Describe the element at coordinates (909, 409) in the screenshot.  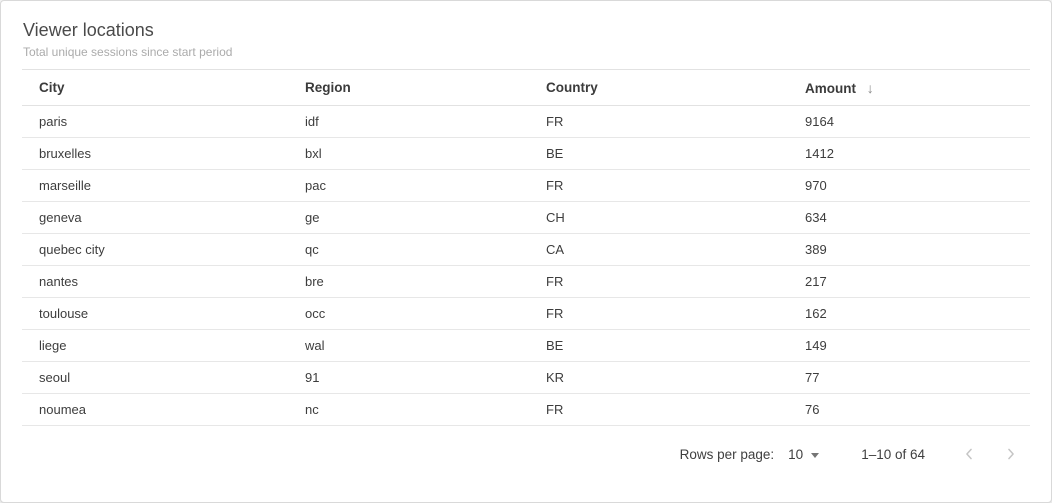
I see `cell-amount: 76` at that location.